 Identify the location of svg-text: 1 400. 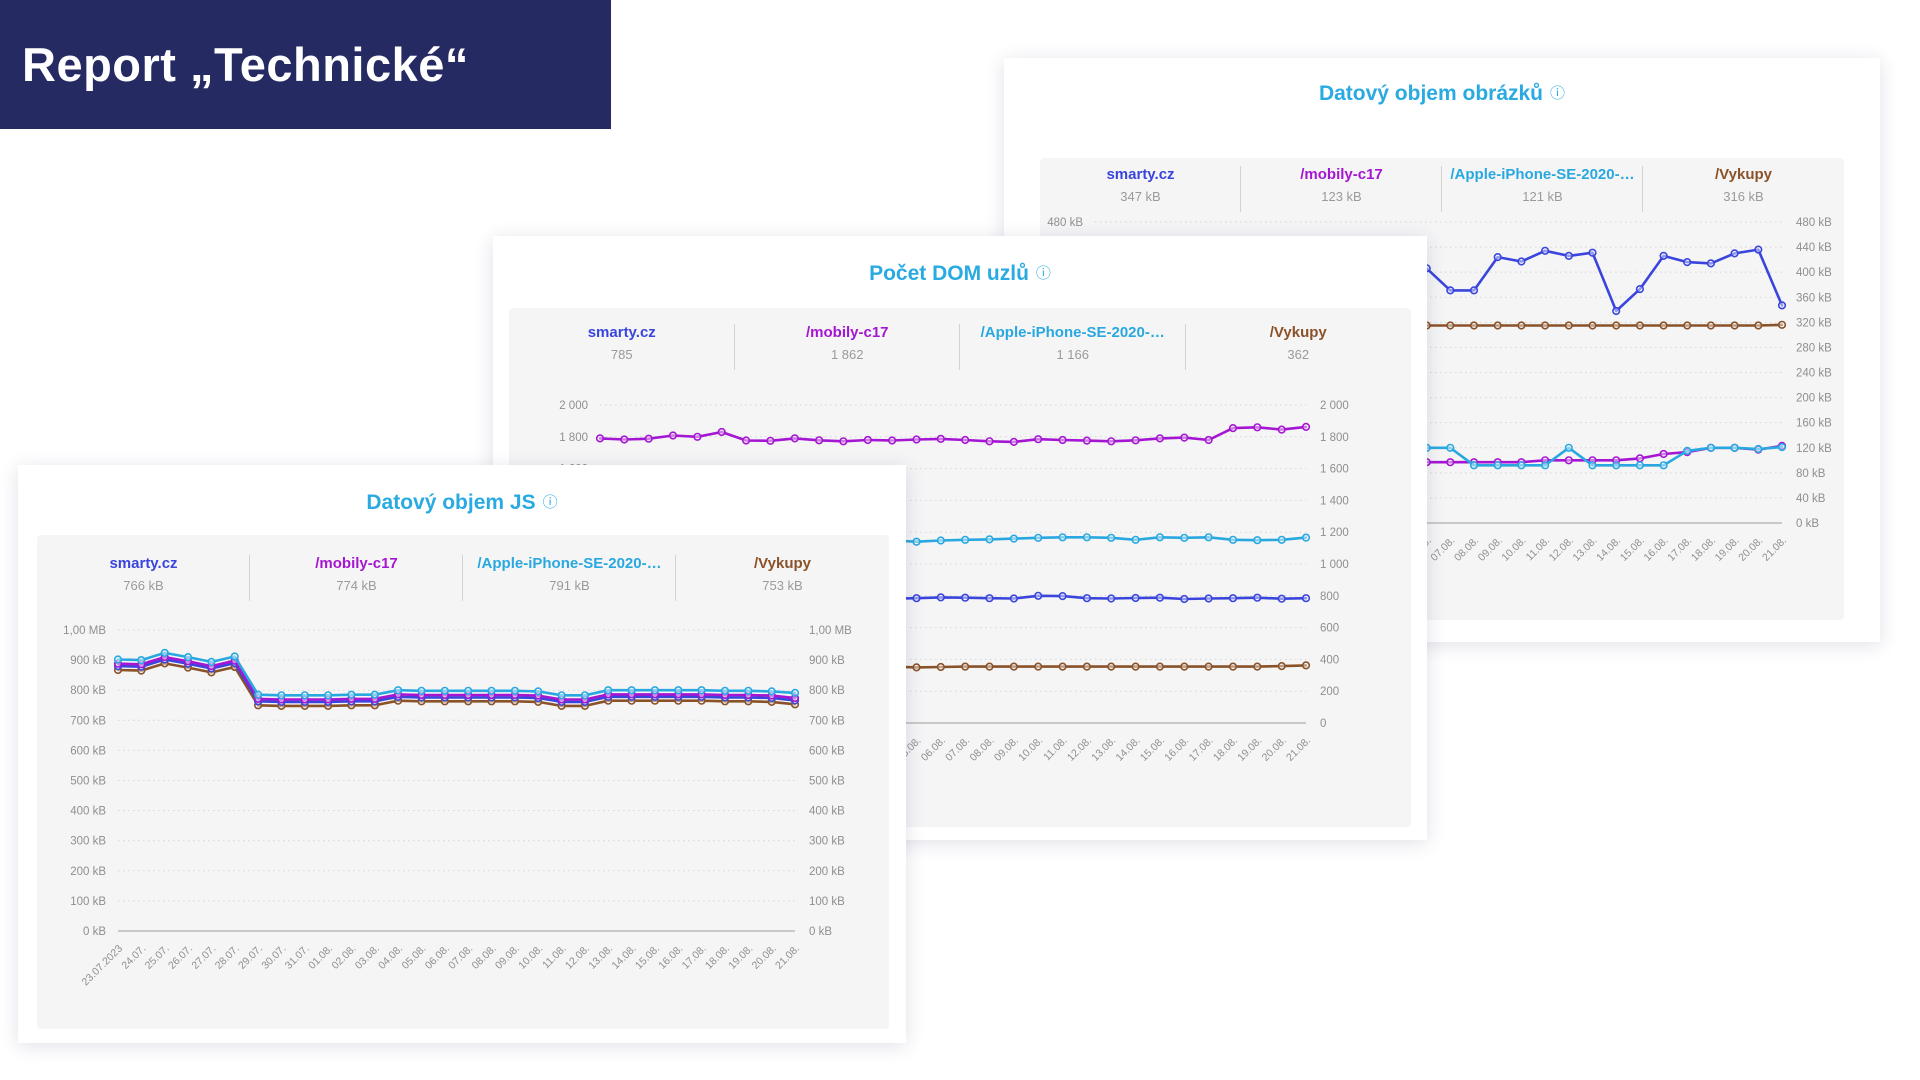
(1334, 501).